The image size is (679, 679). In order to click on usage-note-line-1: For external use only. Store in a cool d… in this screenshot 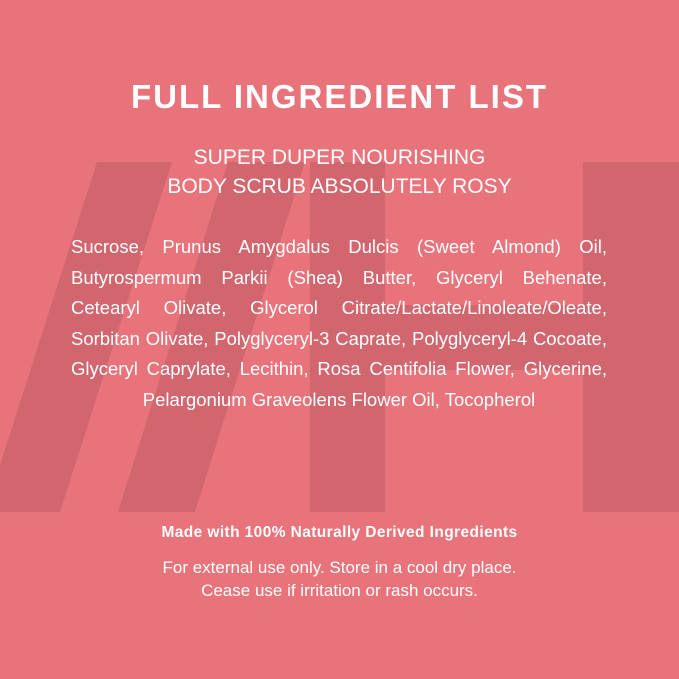, I will do `click(339, 567)`.